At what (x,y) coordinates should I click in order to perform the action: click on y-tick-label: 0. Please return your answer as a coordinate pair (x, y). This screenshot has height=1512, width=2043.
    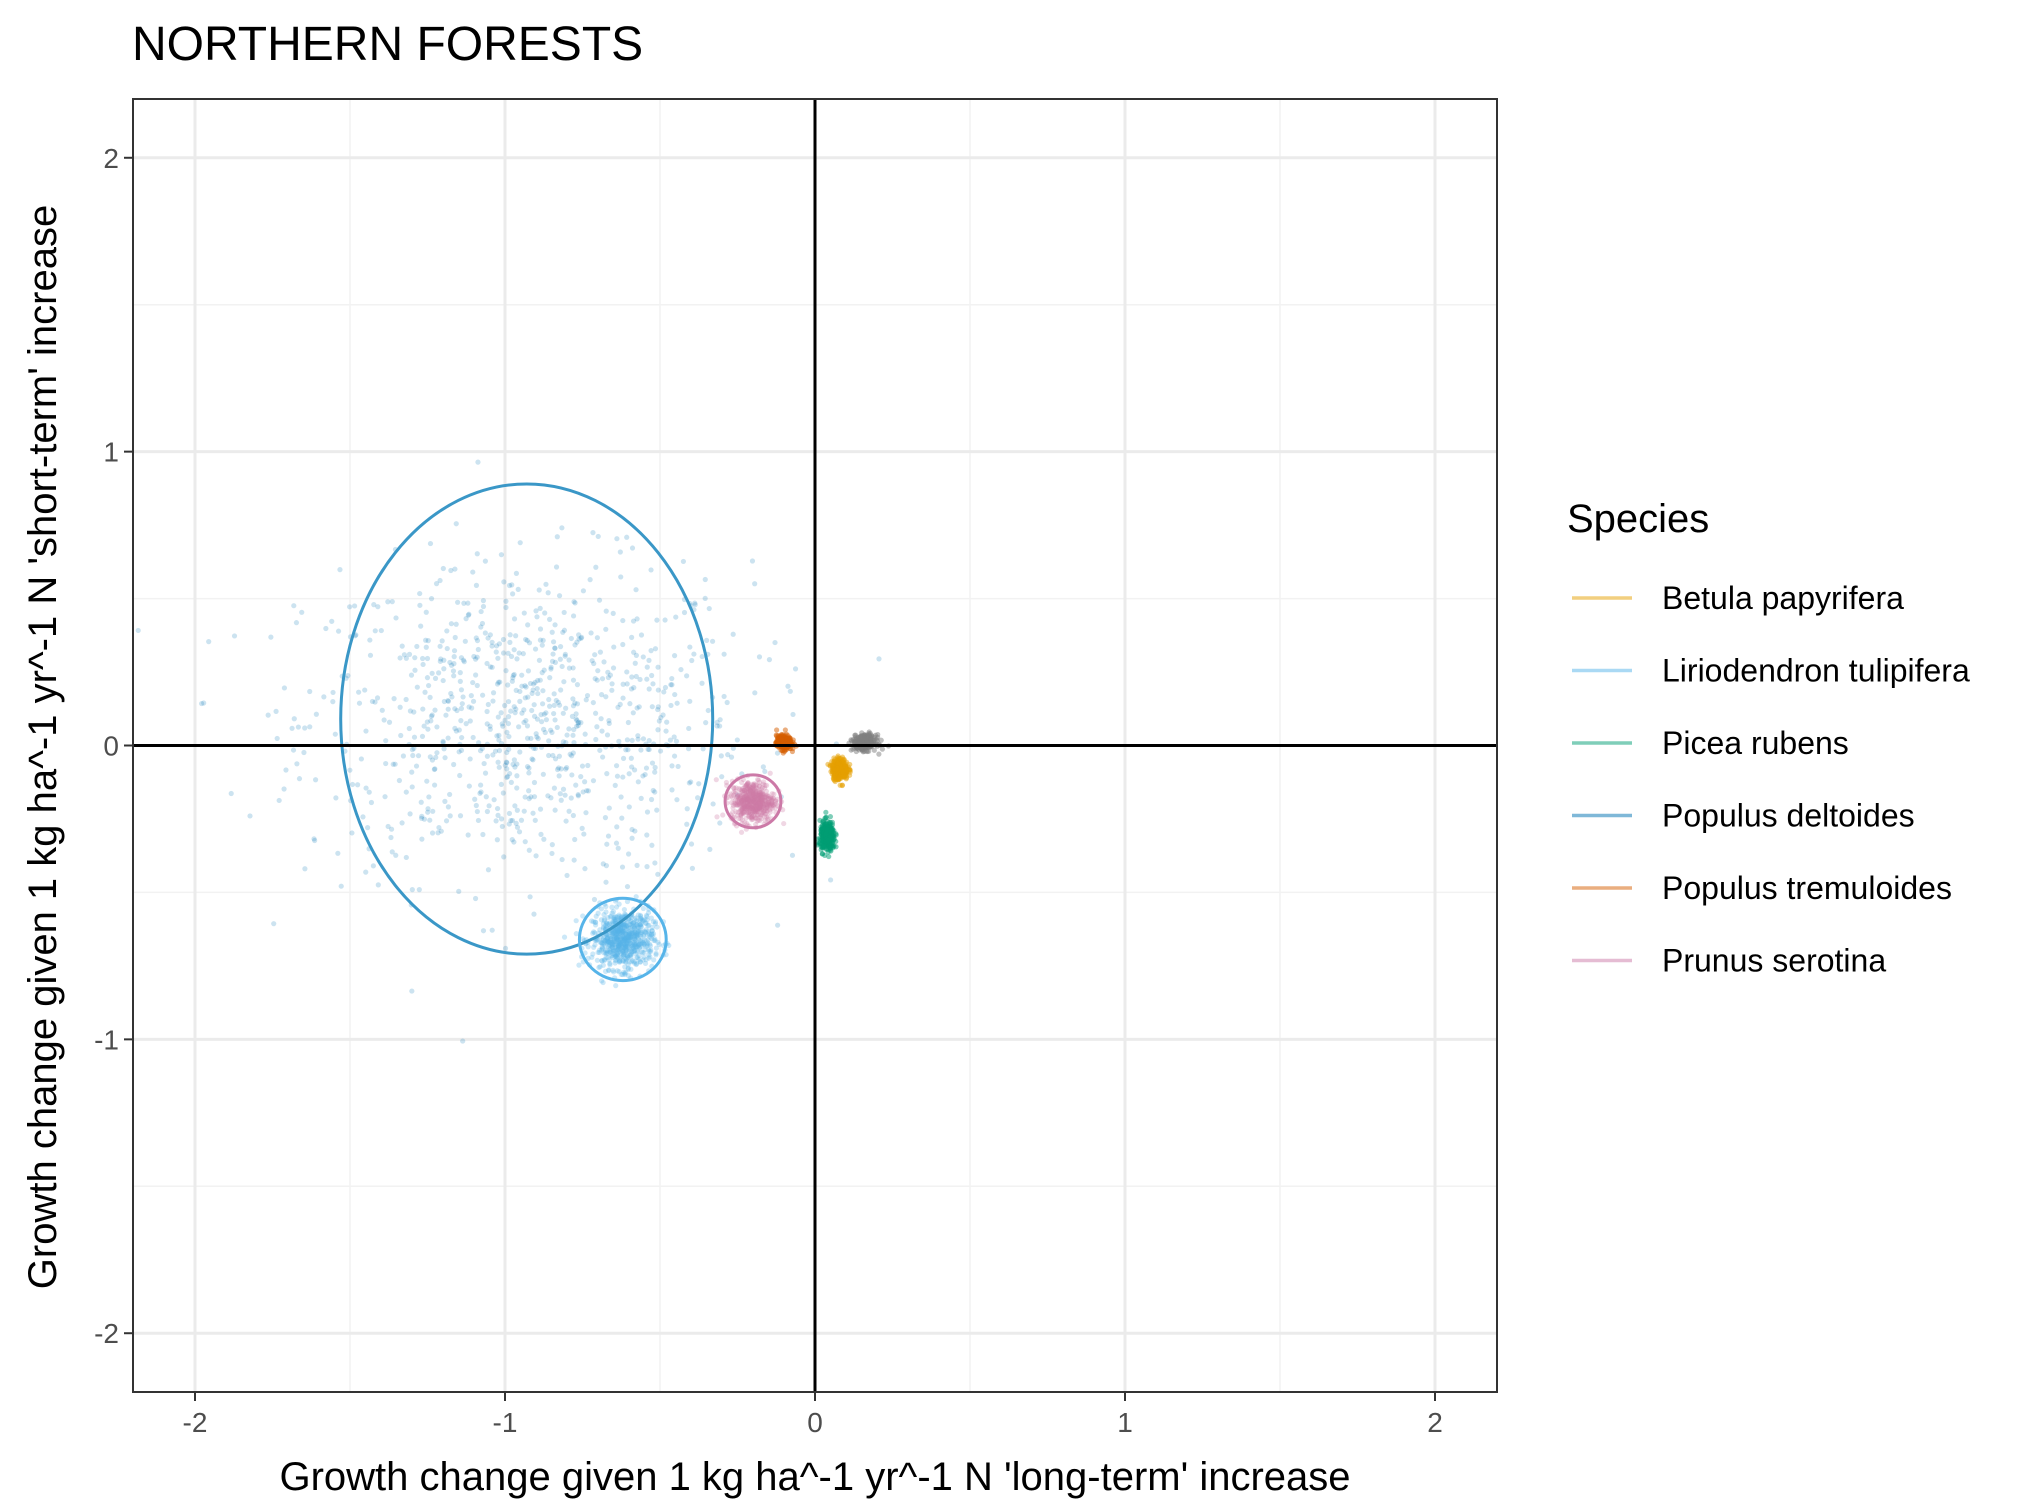
    Looking at the image, I should click on (111, 746).